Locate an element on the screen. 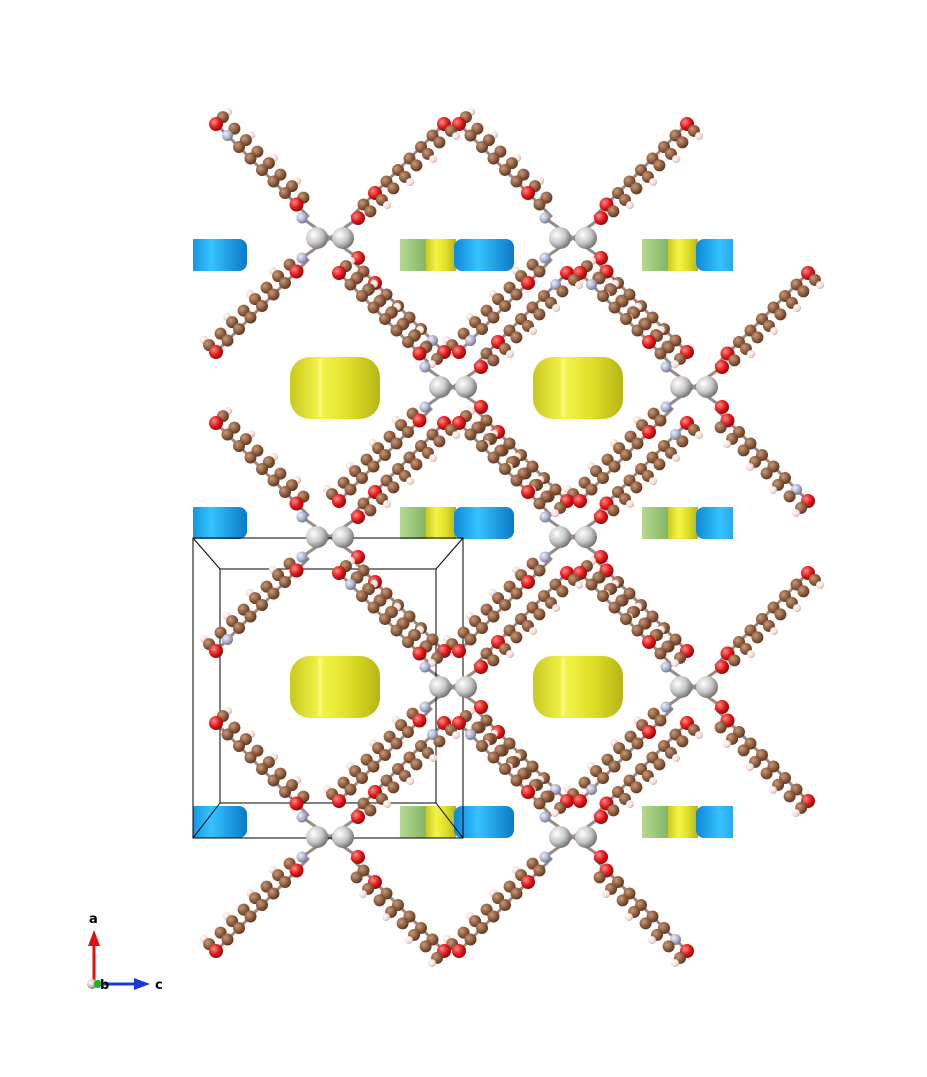 The height and width of the screenshot is (1077, 927). axis-a-label: a is located at coordinates (93, 919).